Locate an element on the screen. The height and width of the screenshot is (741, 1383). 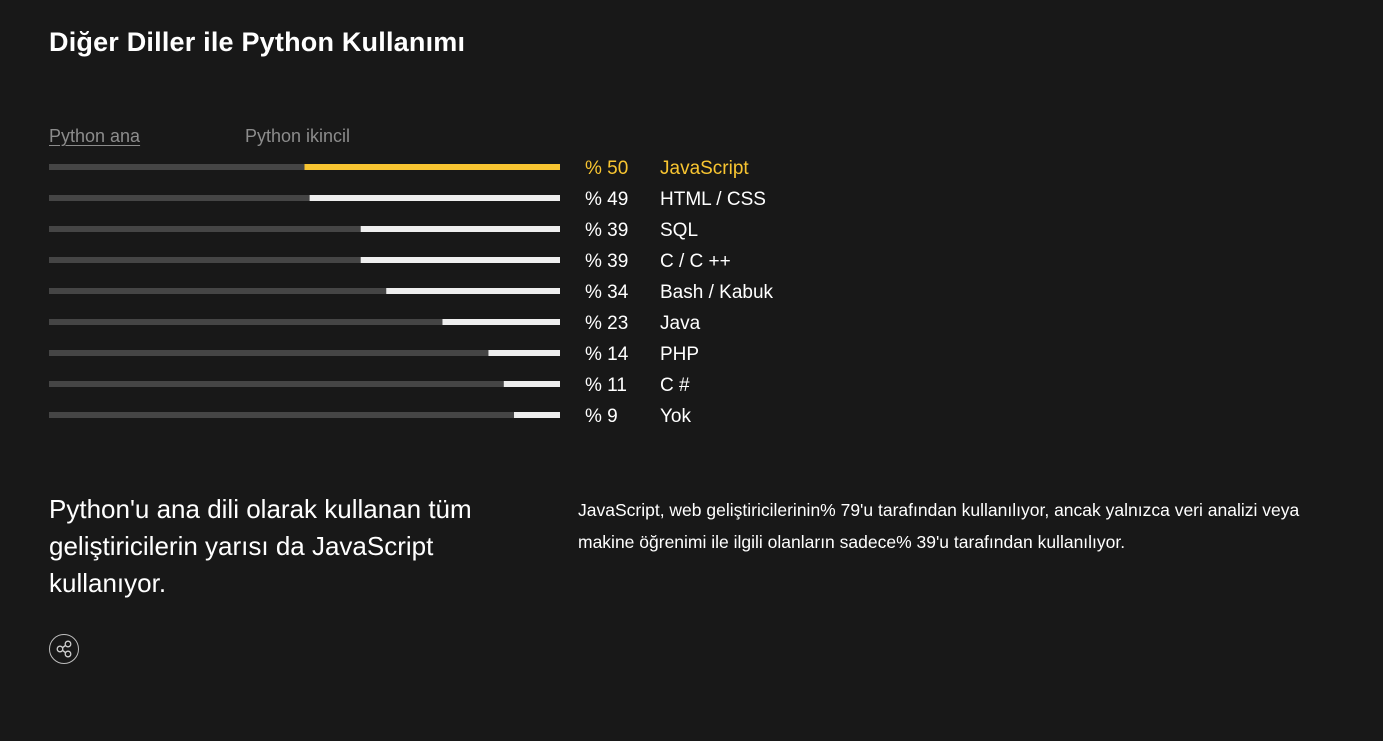
value-label: % 49 is located at coordinates (606, 199).